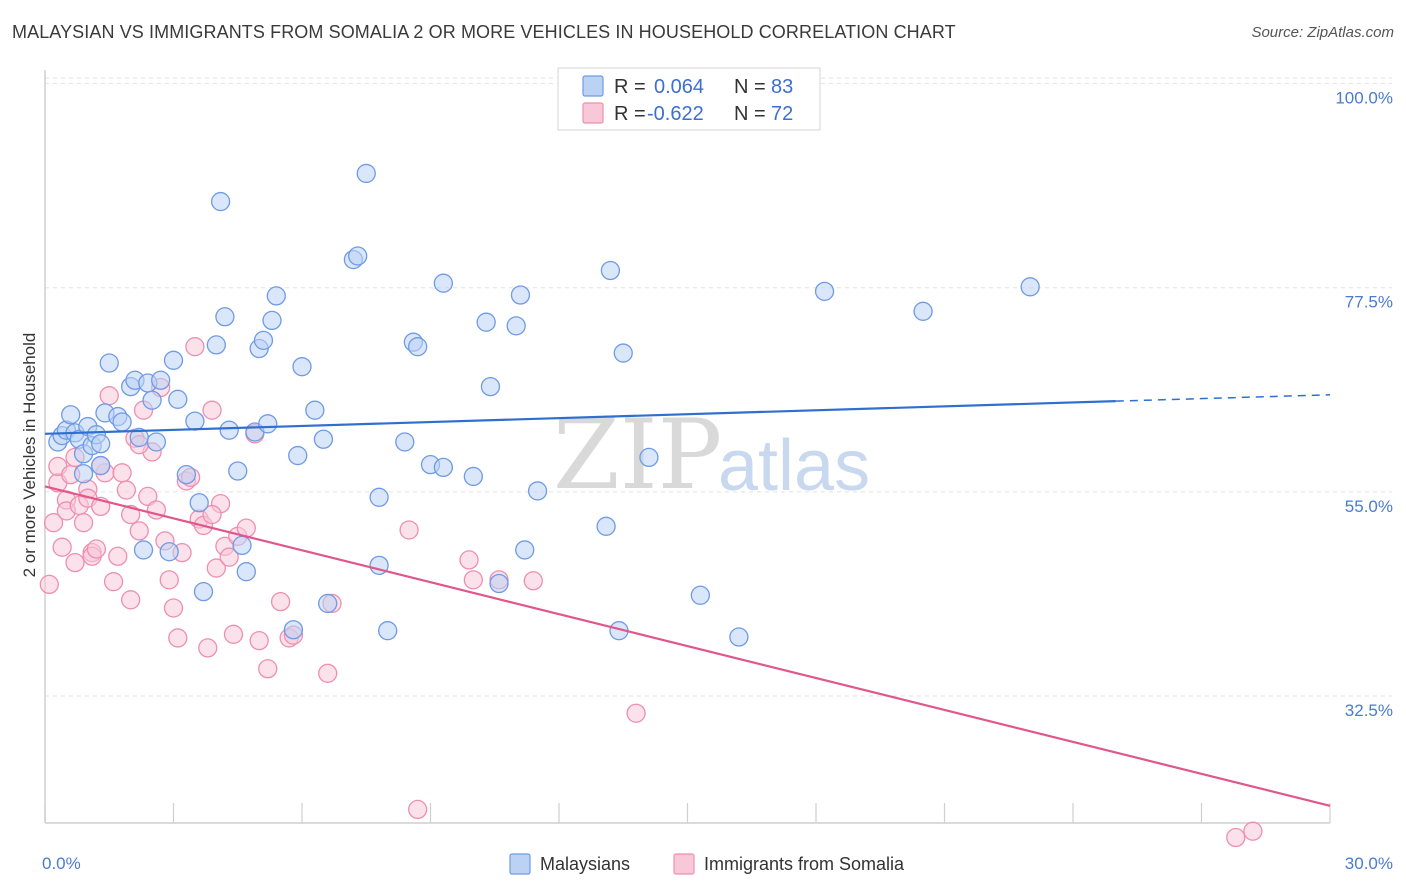 The height and width of the screenshot is (892, 1406). Describe the element at coordinates (520, 864) in the screenshot. I see `series-legend-swatch-malaysians` at that location.